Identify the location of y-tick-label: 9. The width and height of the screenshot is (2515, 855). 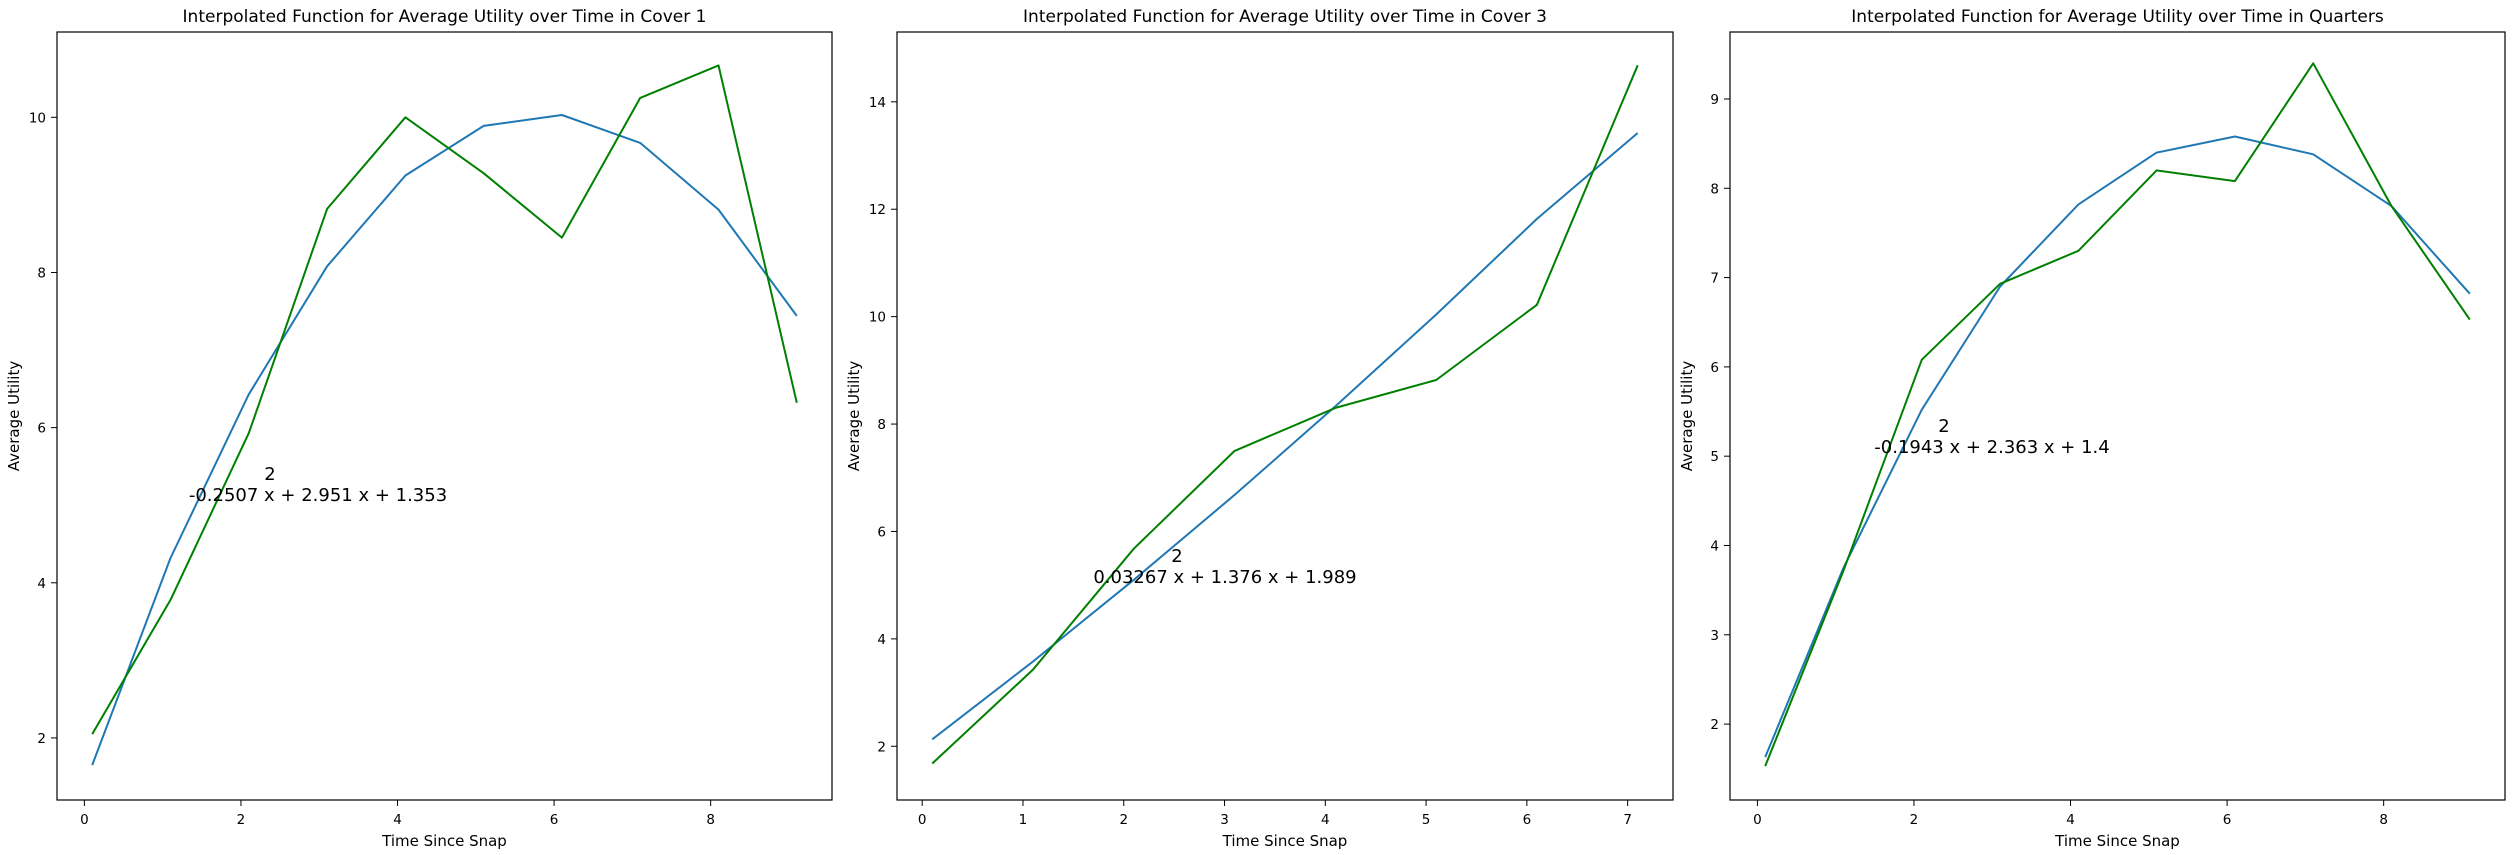
(1714, 100).